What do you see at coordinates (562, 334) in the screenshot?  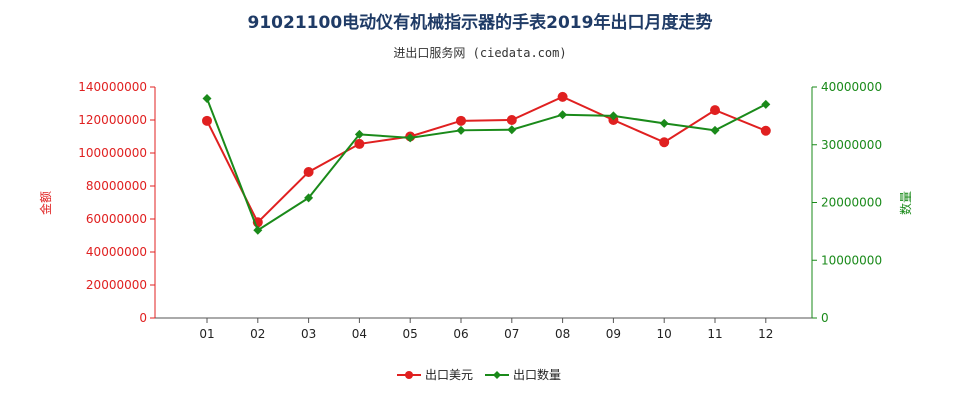 I see `x-tick-label: 08` at bounding box center [562, 334].